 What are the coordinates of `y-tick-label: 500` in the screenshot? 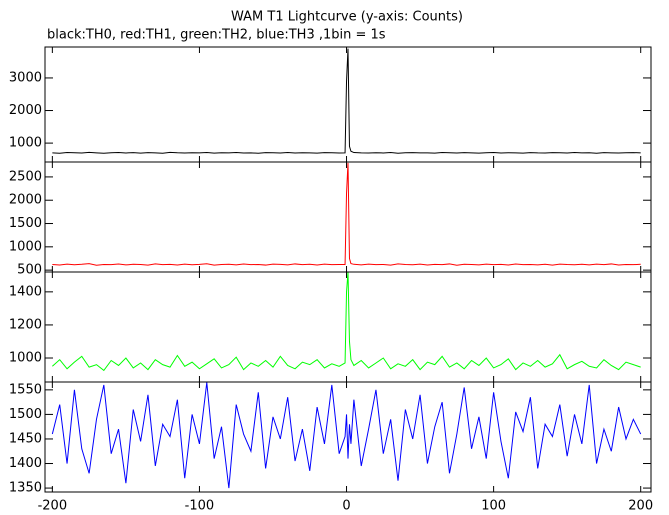 It's located at (29, 270).